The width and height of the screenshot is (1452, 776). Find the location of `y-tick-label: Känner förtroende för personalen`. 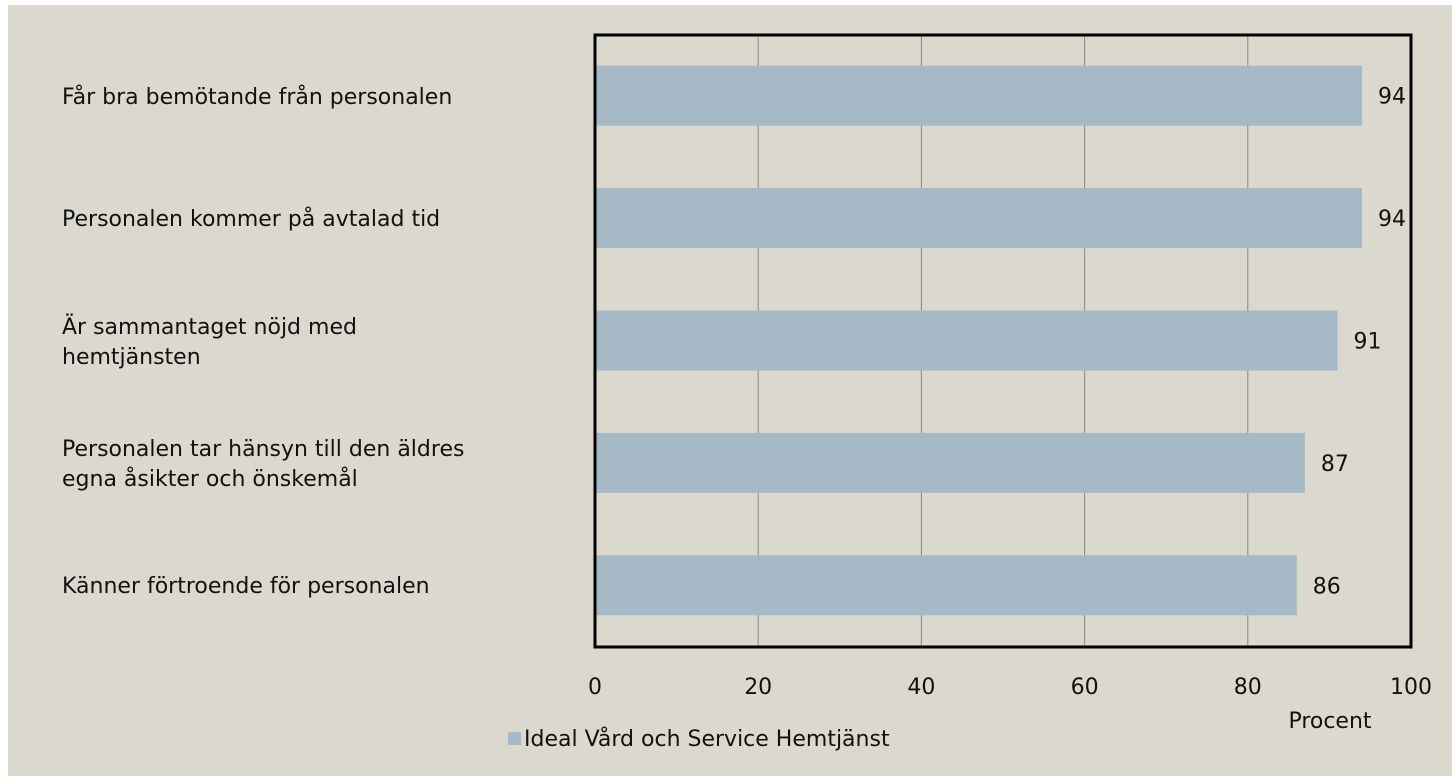

y-tick-label: Känner förtroende för personalen is located at coordinates (246, 587).